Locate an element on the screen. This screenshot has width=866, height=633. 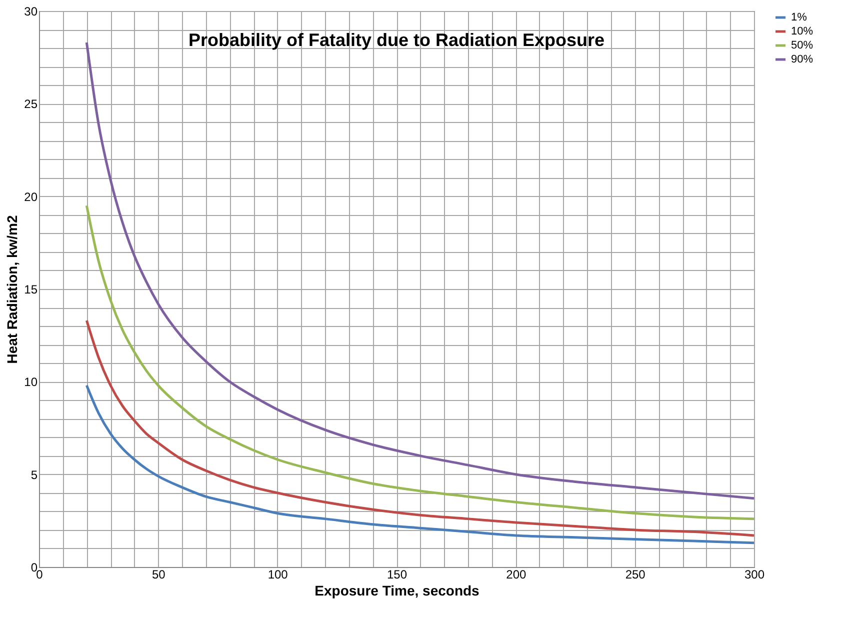
x-axis-title: Exposure Time, seconds is located at coordinates (397, 590).